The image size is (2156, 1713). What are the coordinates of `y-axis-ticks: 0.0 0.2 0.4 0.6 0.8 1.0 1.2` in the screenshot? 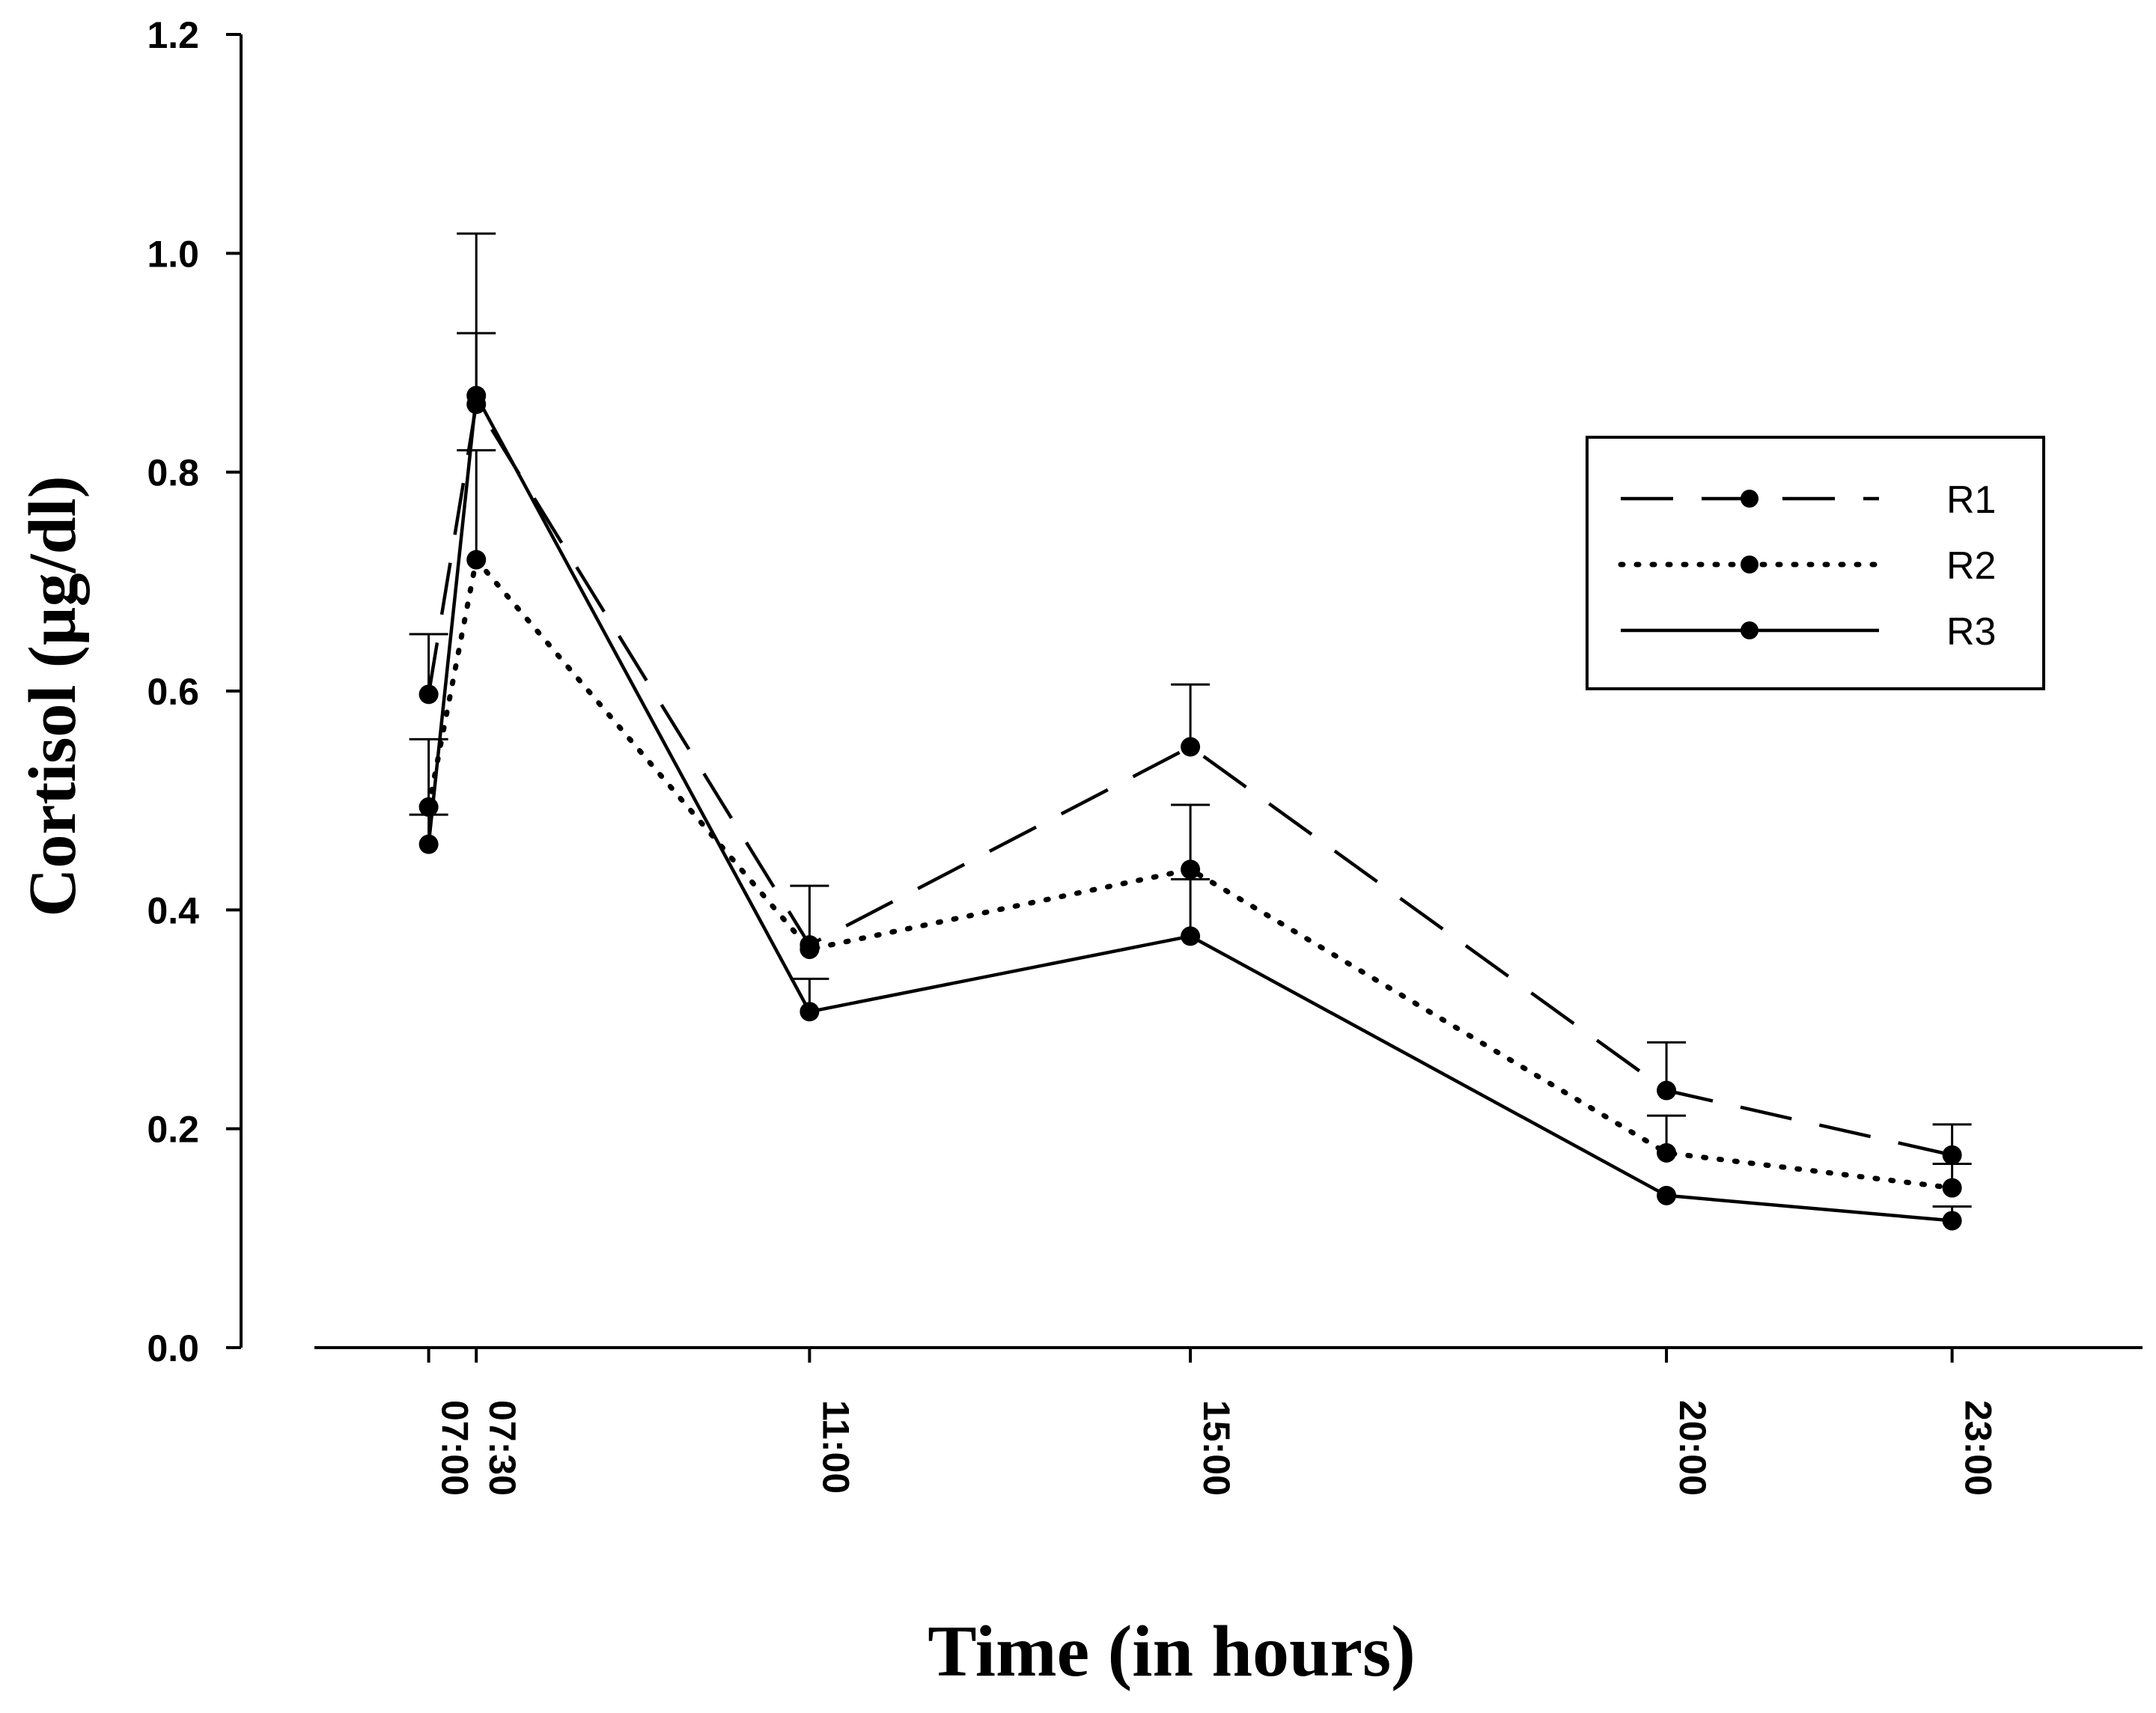 It's located at (194, 691).